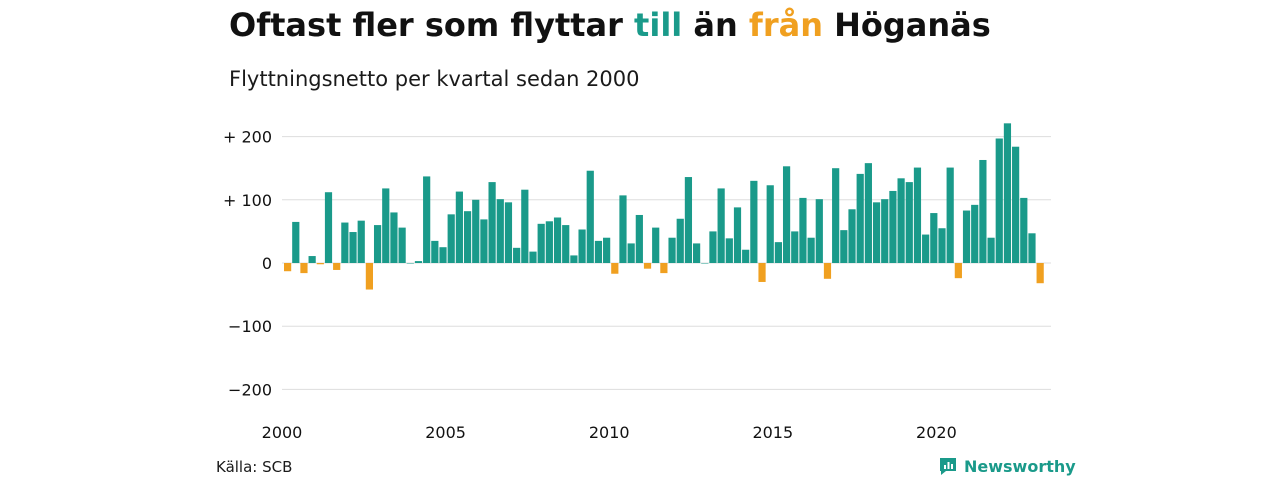 The height and width of the screenshot is (480, 1280). Describe the element at coordinates (1020, 466) in the screenshot. I see `brand-name: Newsworthy` at that location.